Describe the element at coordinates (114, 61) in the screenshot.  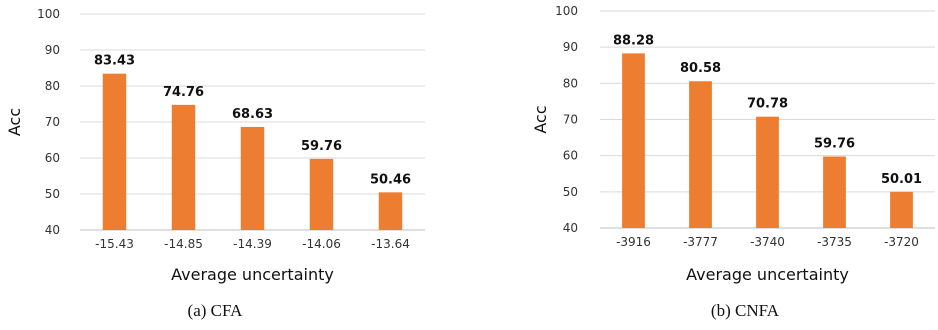
I see `data-label: 83.43` at that location.